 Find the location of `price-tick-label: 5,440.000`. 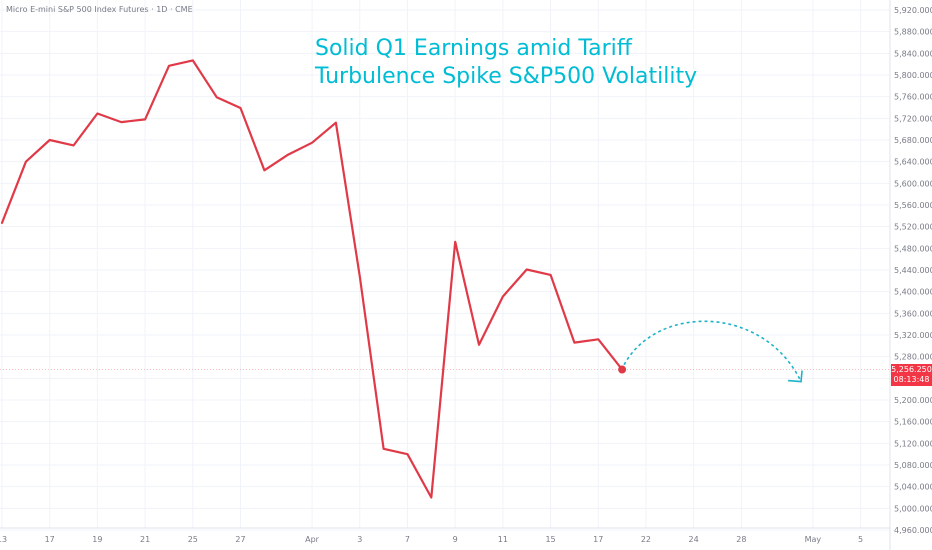

price-tick-label: 5,440.000 is located at coordinates (913, 270).